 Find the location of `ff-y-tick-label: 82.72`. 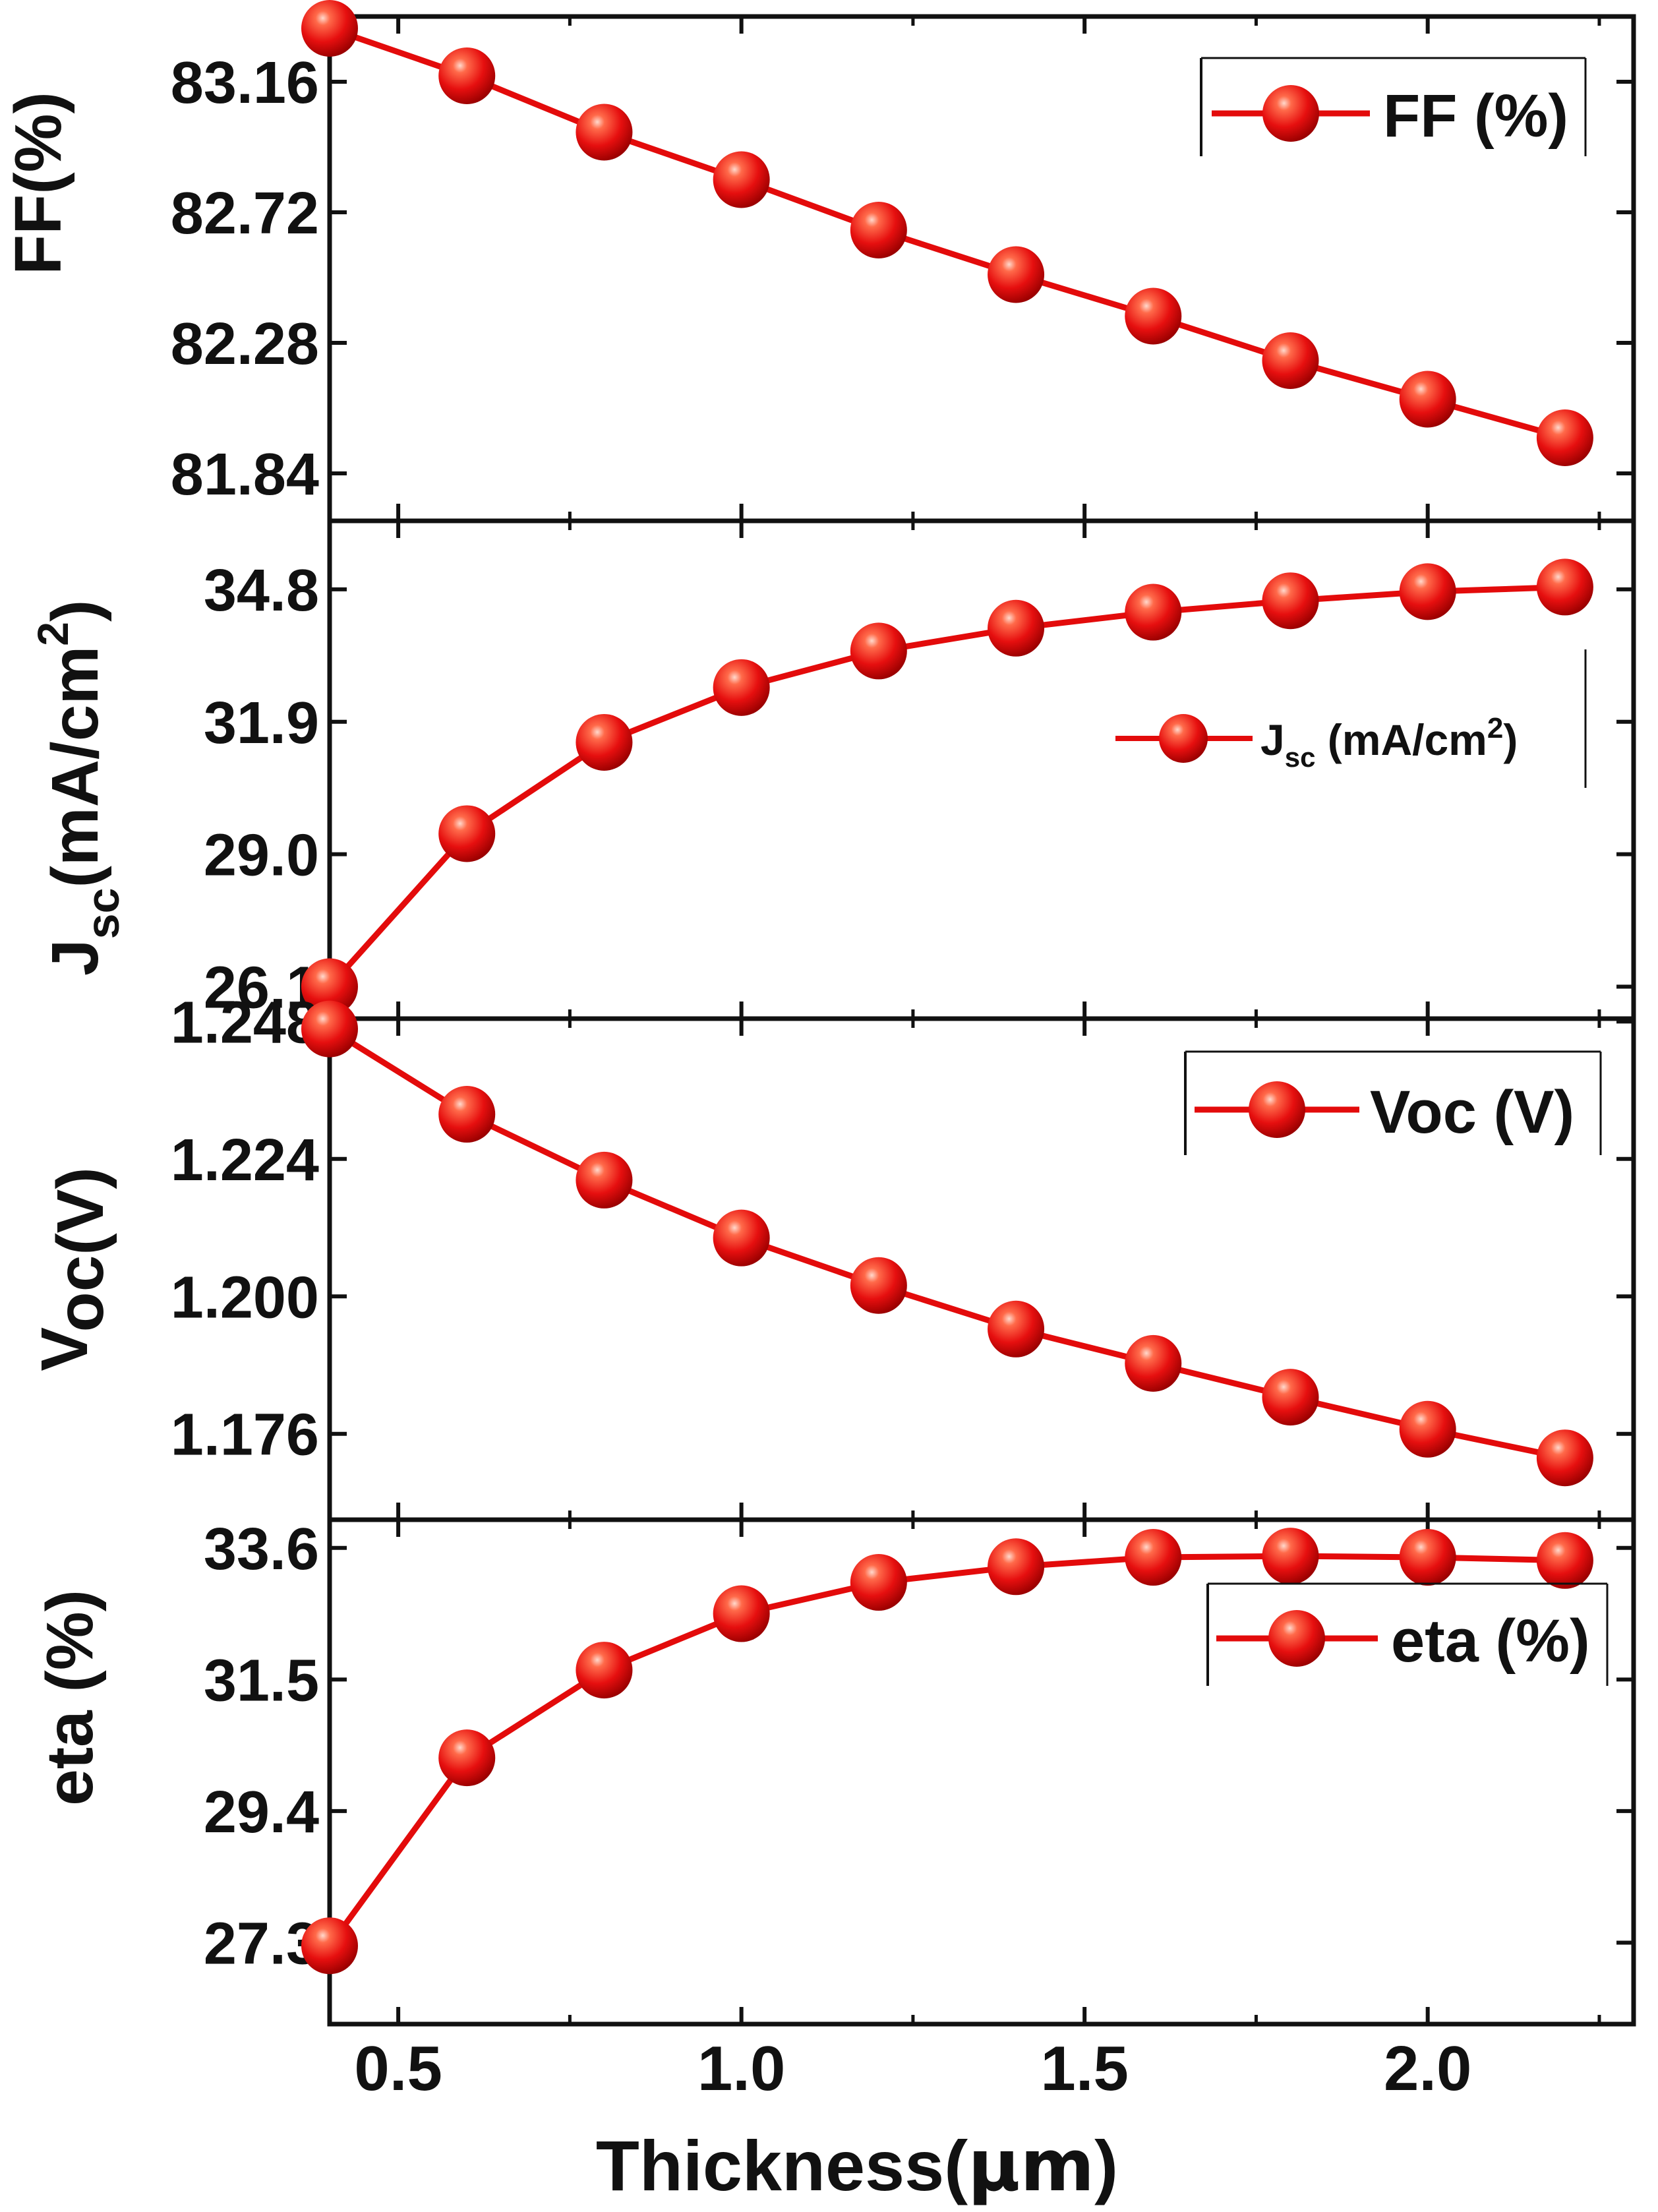

ff-y-tick-label: 82.72 is located at coordinates (245, 214).